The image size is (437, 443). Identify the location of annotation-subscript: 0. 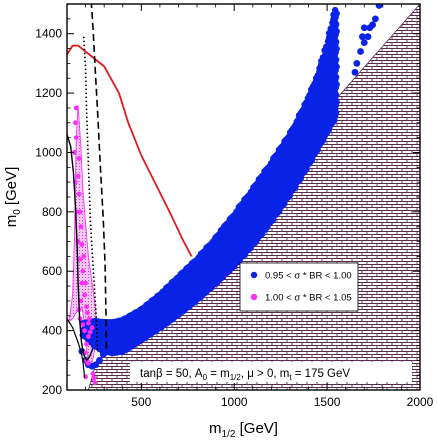
(205, 377).